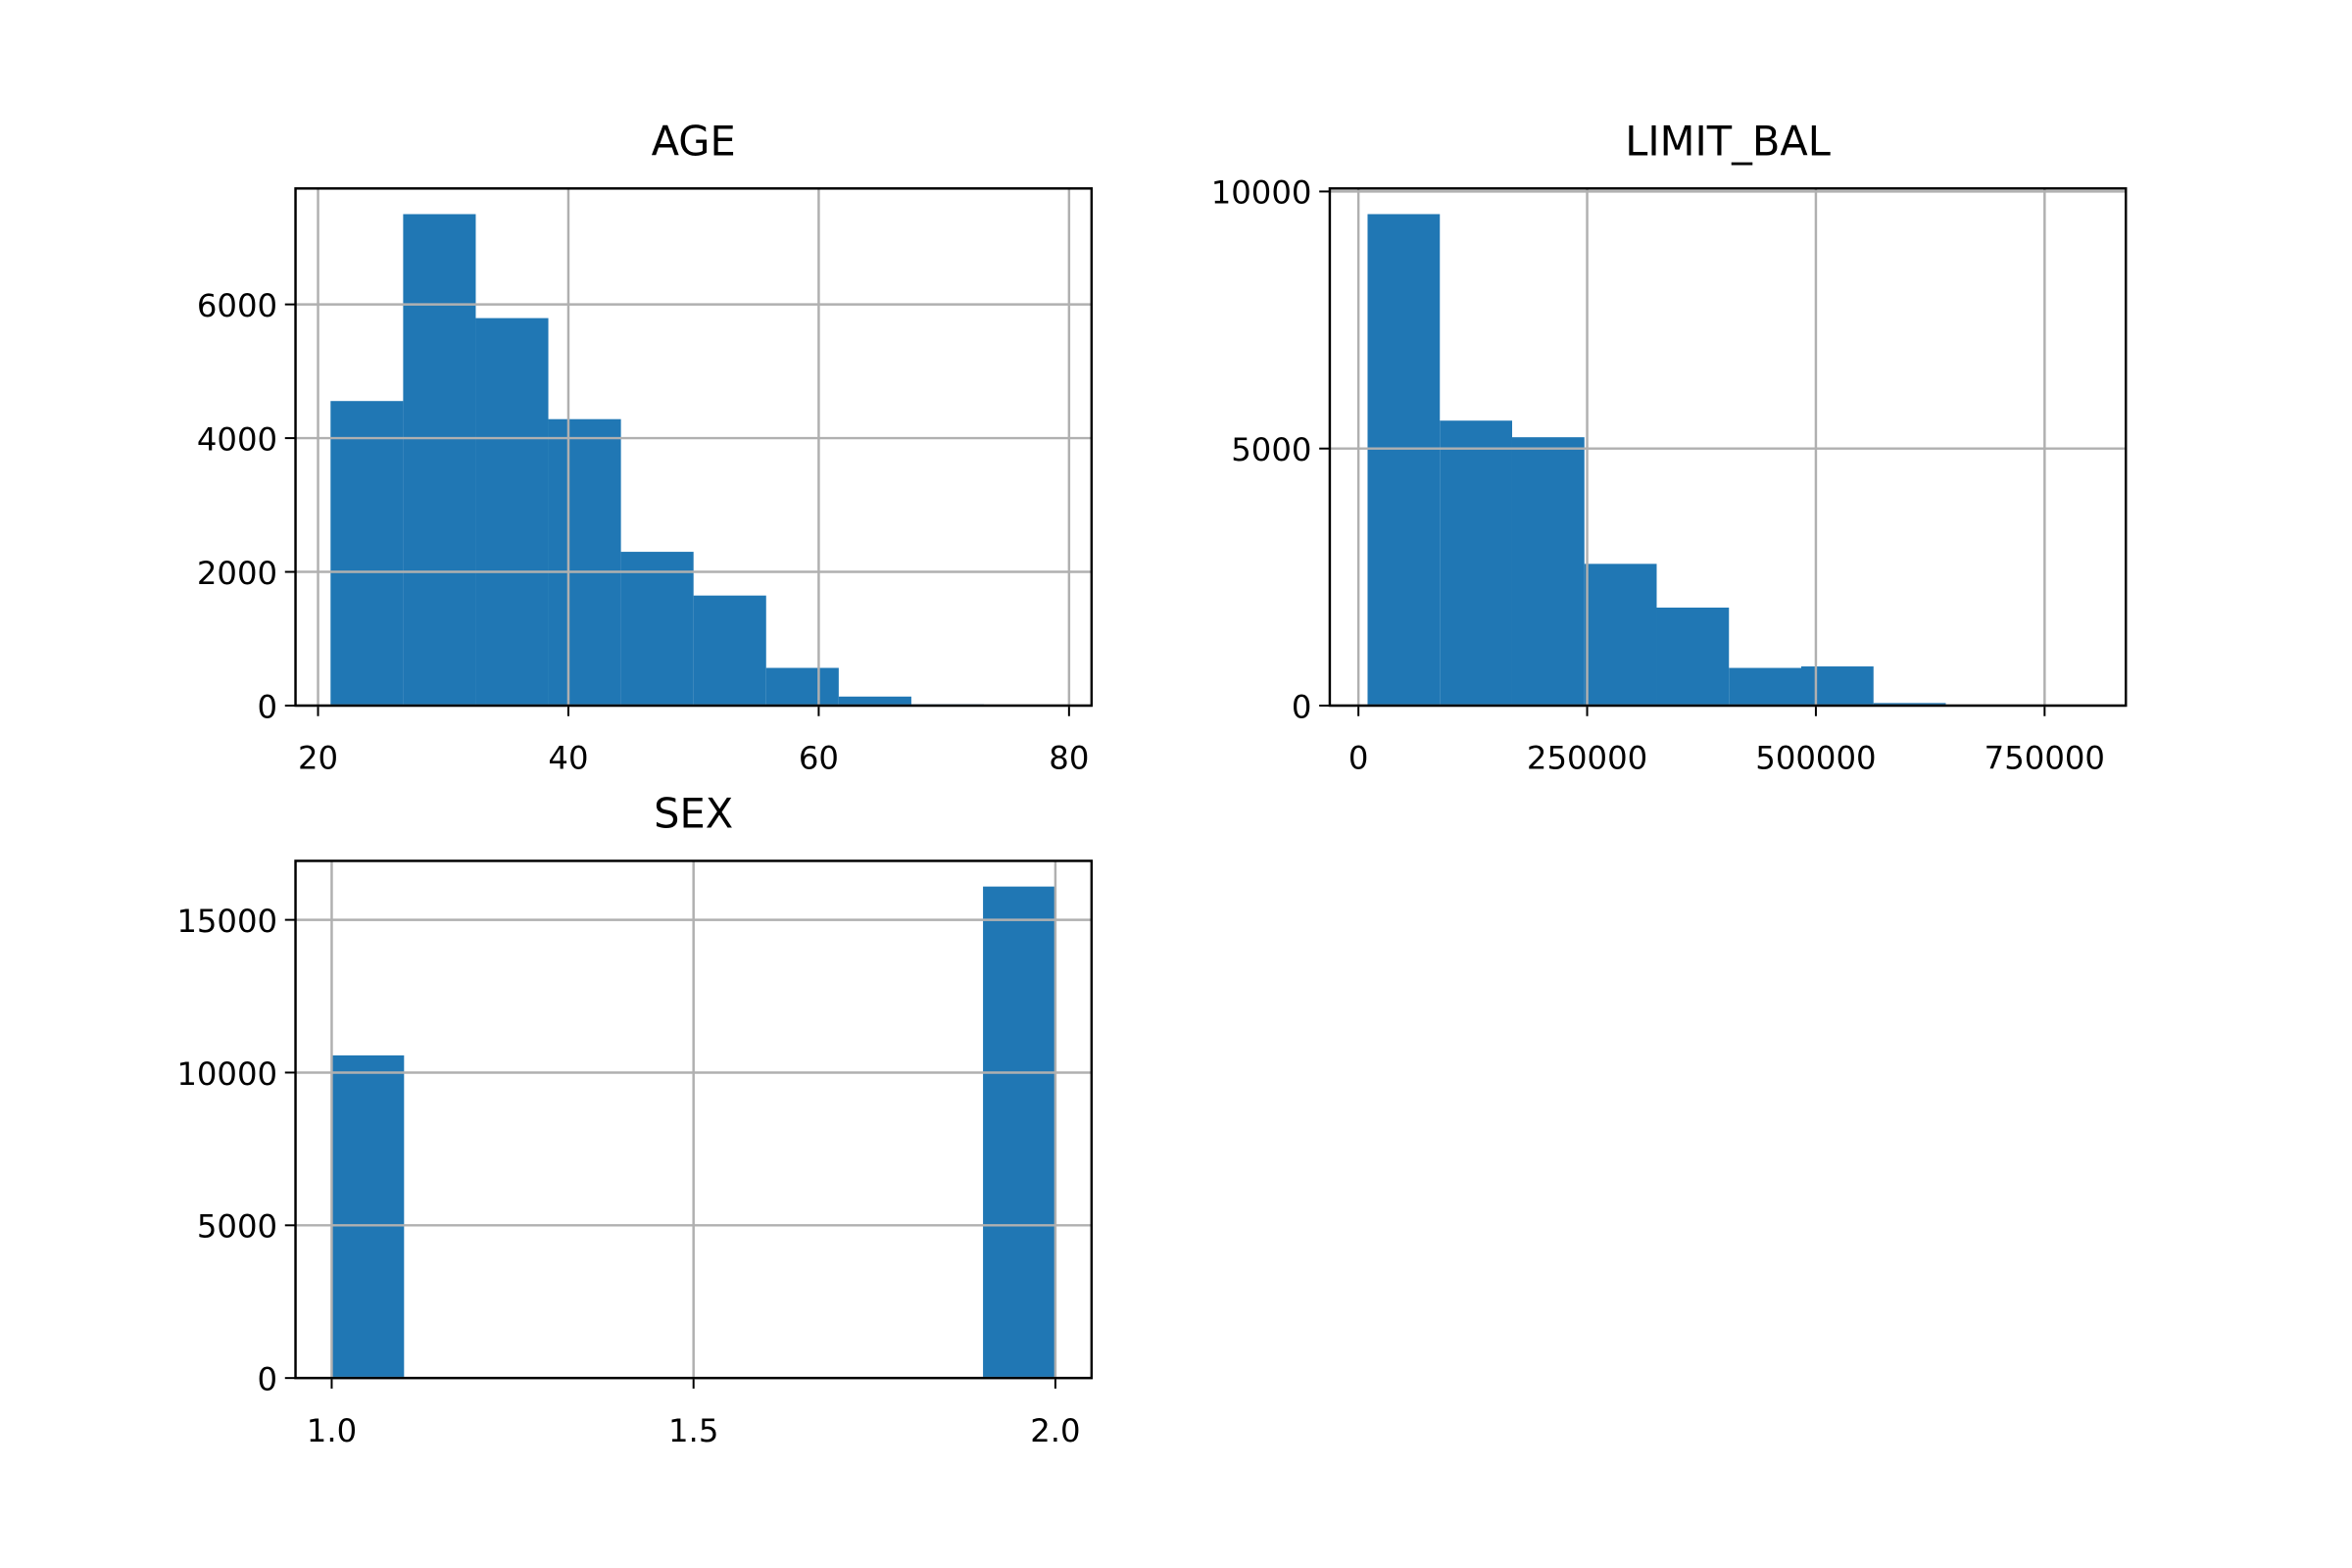 The image size is (2352, 1568). Describe the element at coordinates (237, 439) in the screenshot. I see `y-tick-label: 4000` at that location.